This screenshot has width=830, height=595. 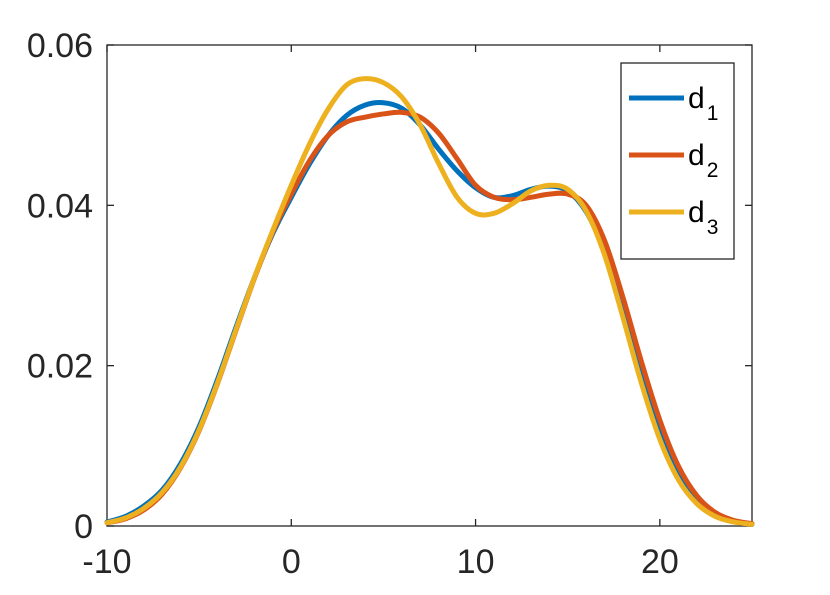 What do you see at coordinates (83, 527) in the screenshot?
I see `y-tick-label: 0` at bounding box center [83, 527].